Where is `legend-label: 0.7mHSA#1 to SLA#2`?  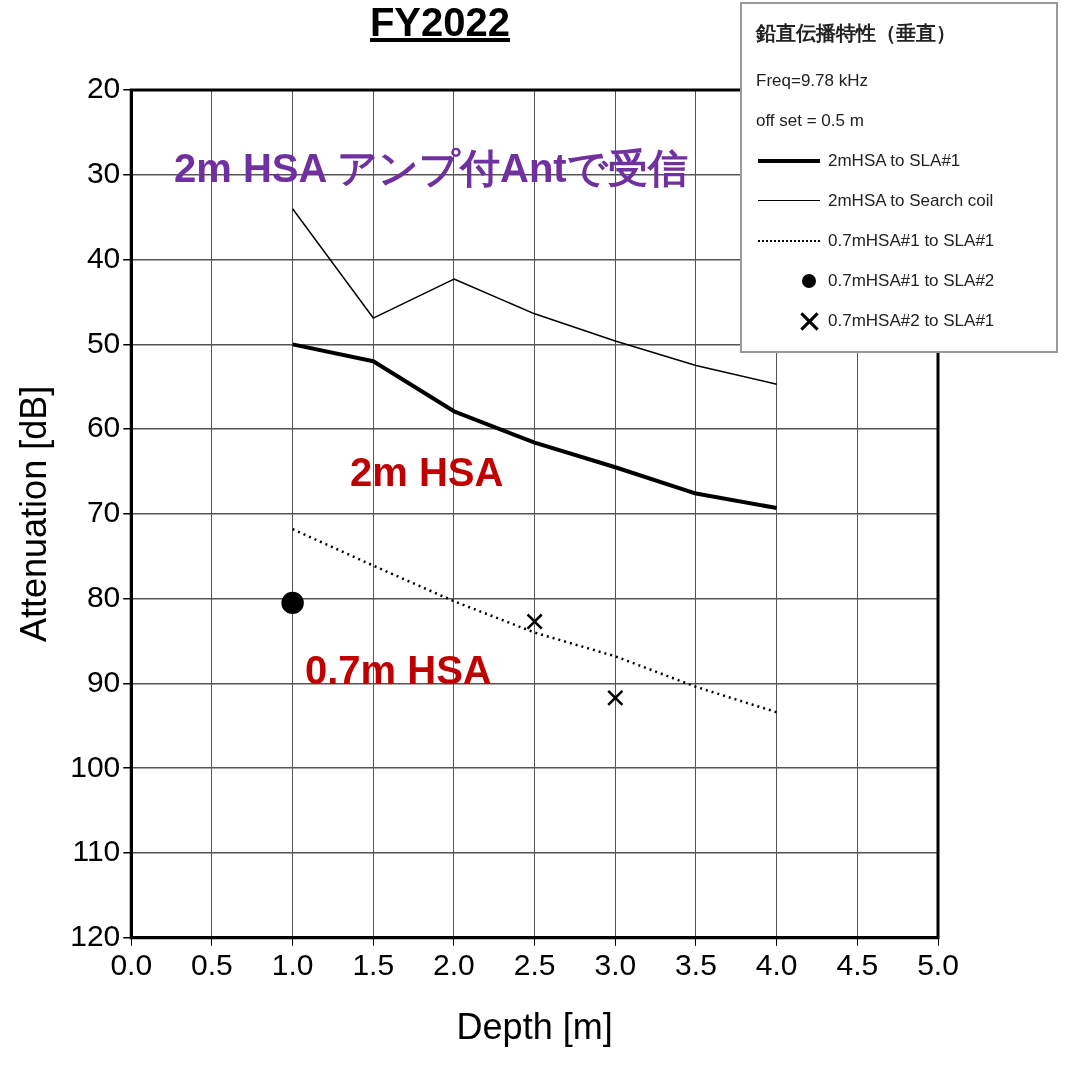 legend-label: 0.7mHSA#1 to SLA#2 is located at coordinates (911, 281).